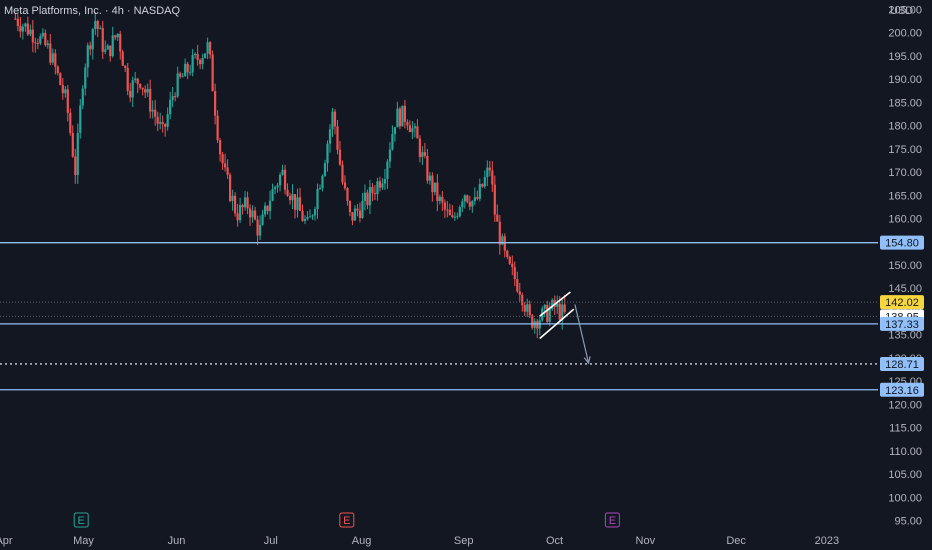 The height and width of the screenshot is (550, 932). I want to click on y-tick-label: 190.00, so click(905, 80).